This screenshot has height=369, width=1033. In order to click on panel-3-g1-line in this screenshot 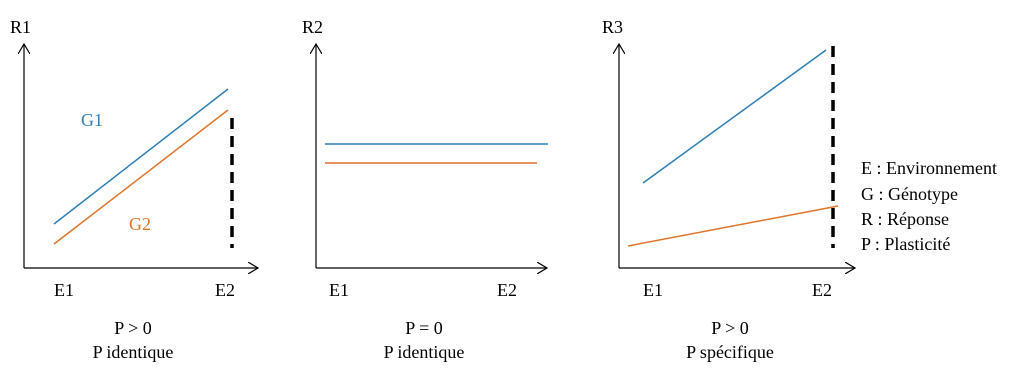, I will do `click(734, 116)`.